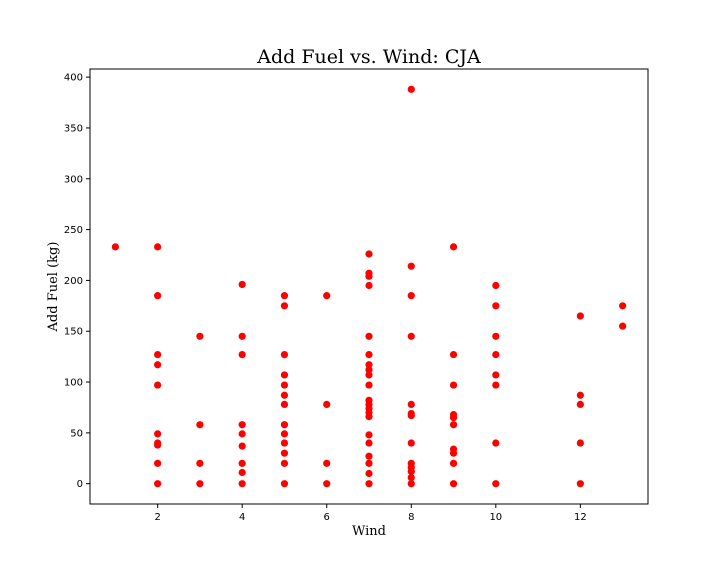  What do you see at coordinates (369, 531) in the screenshot?
I see `x-axis-label: Wind` at bounding box center [369, 531].